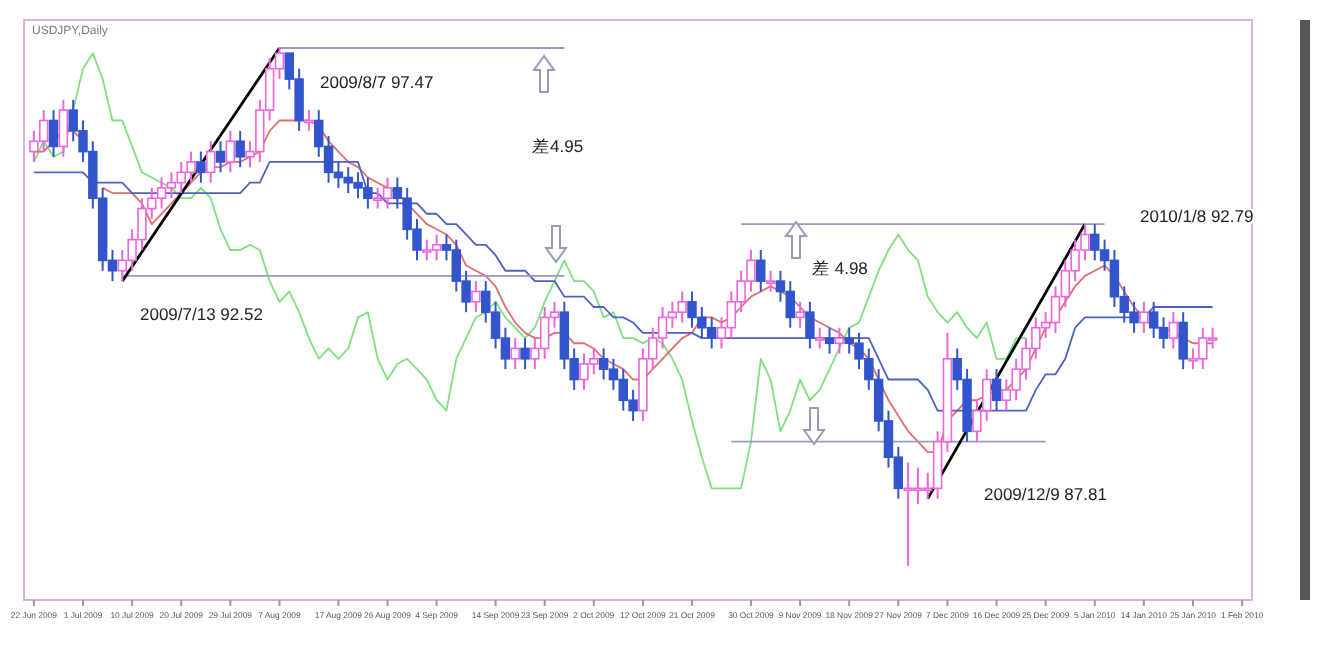 This screenshot has width=1338, height=666. Describe the element at coordinates (202, 314) in the screenshot. I see `annotation: 2009/7/13 92.52` at that location.